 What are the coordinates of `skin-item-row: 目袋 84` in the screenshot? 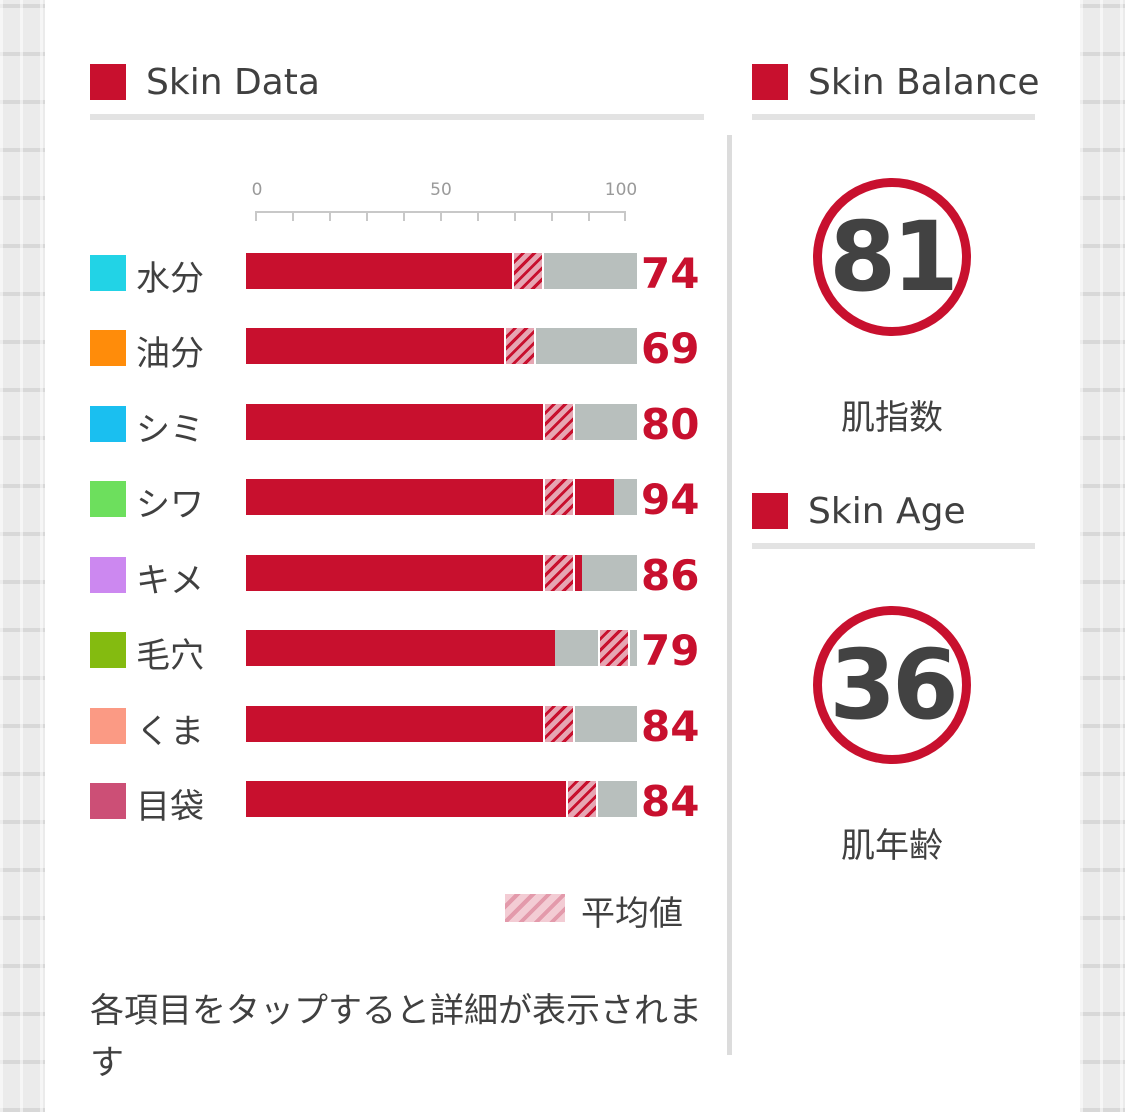 It's located at (400, 802).